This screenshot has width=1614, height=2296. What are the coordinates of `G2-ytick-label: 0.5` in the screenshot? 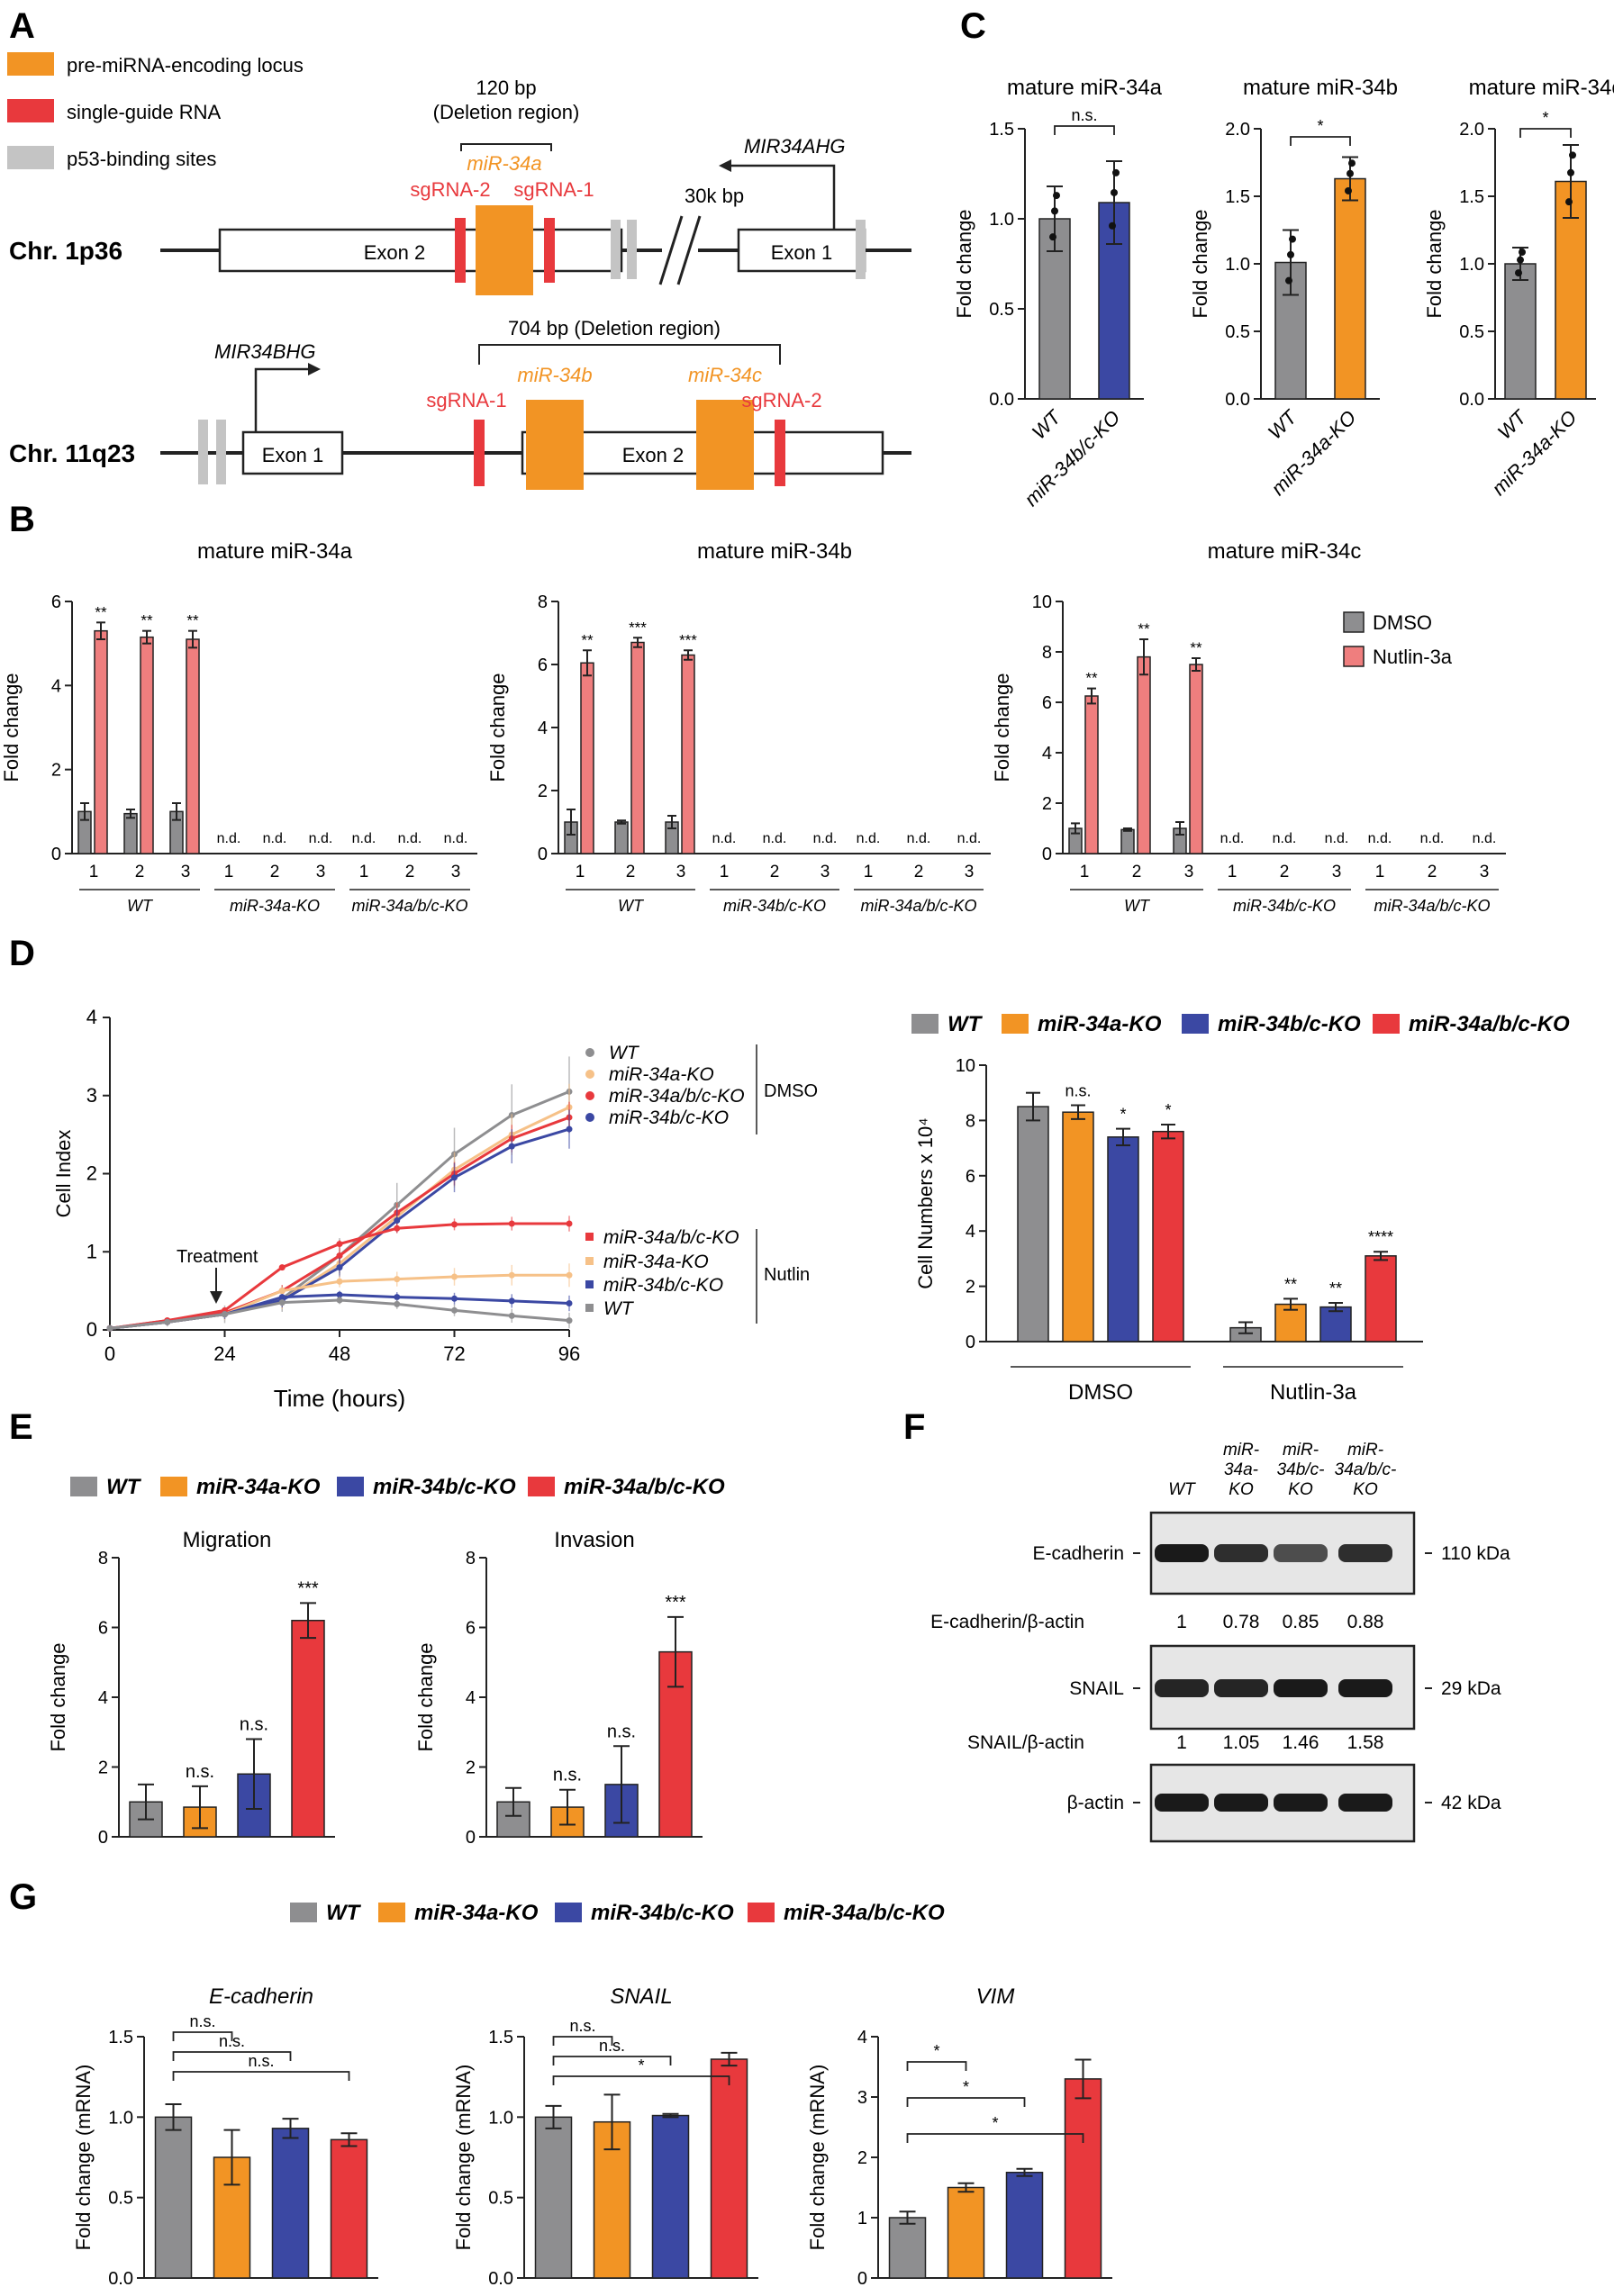 It's located at (501, 2199).